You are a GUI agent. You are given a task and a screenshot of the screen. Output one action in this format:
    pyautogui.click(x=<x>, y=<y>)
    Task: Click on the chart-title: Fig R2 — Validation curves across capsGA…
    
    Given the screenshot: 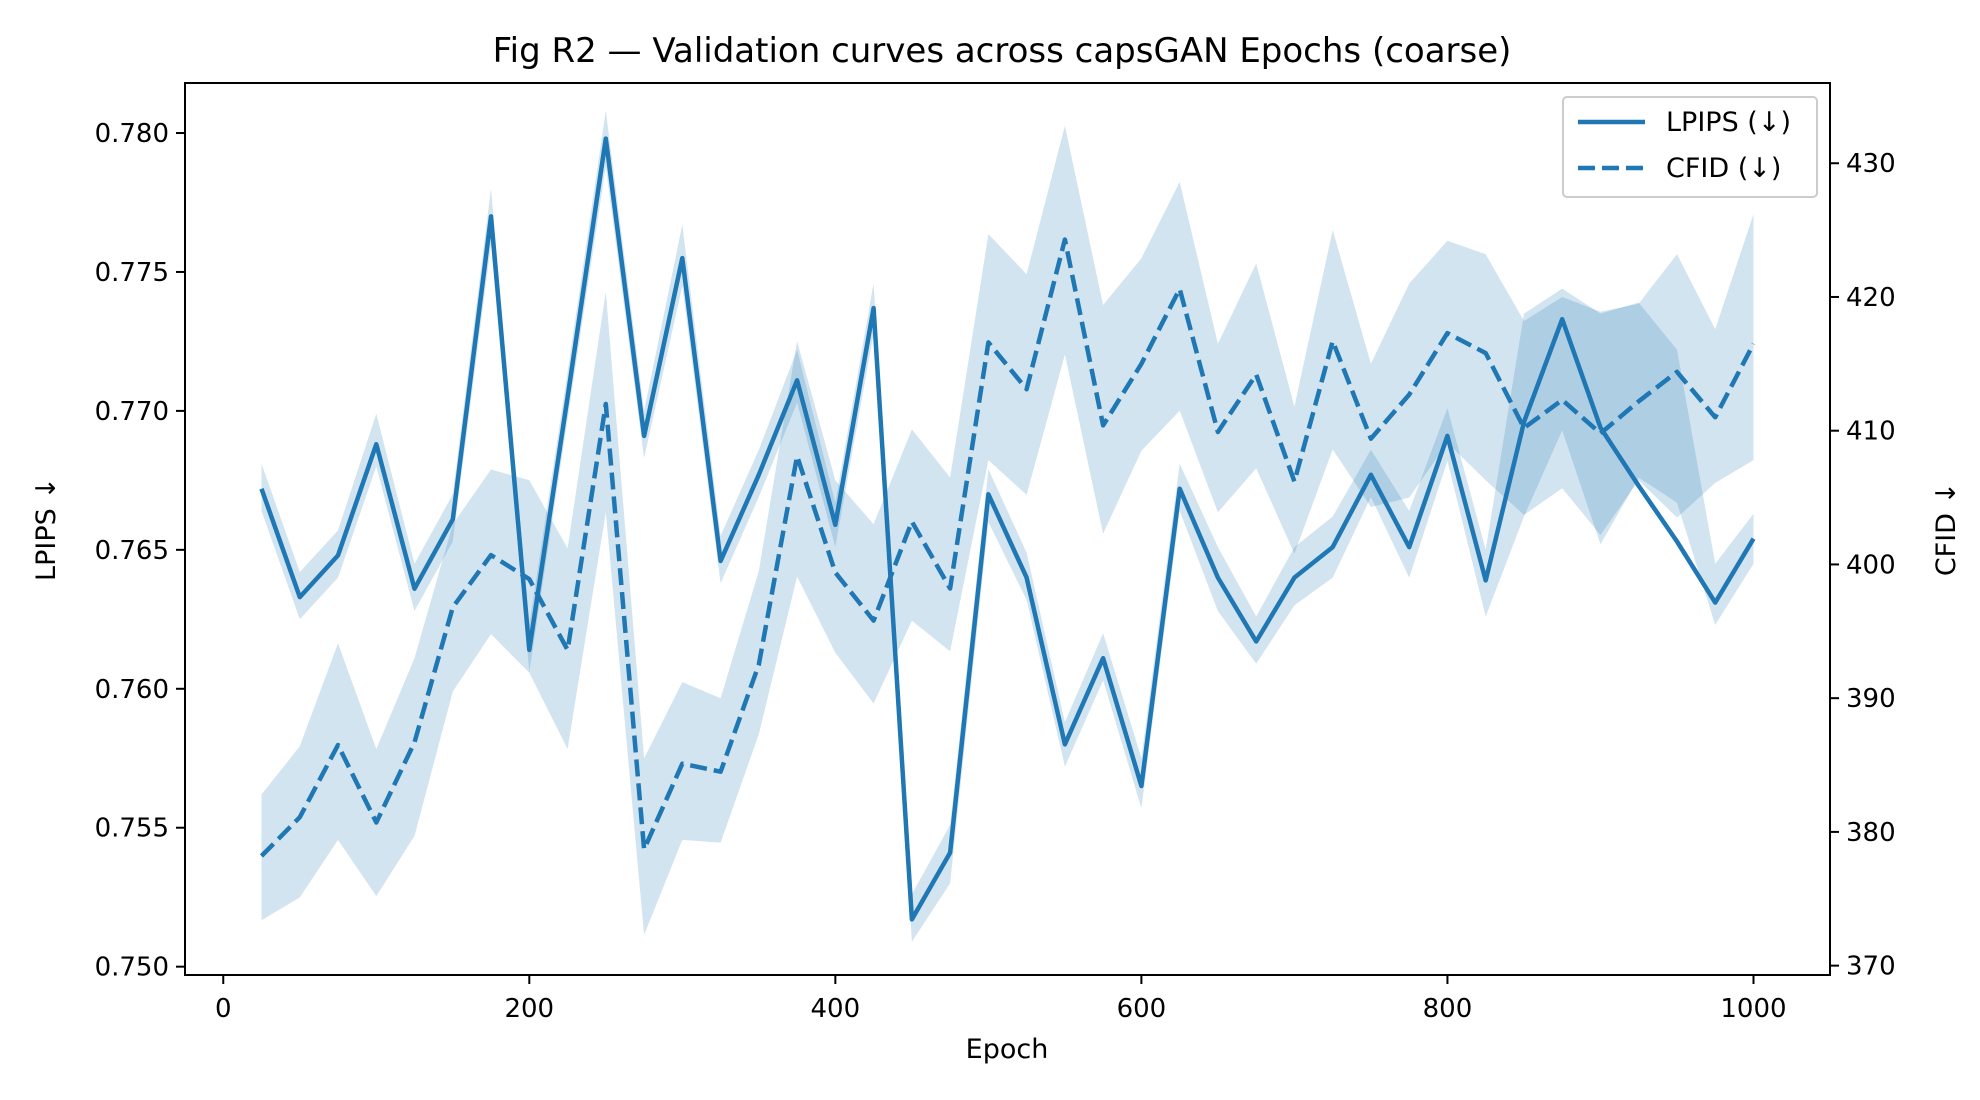 What is the action you would take?
    pyautogui.click(x=1002, y=51)
    